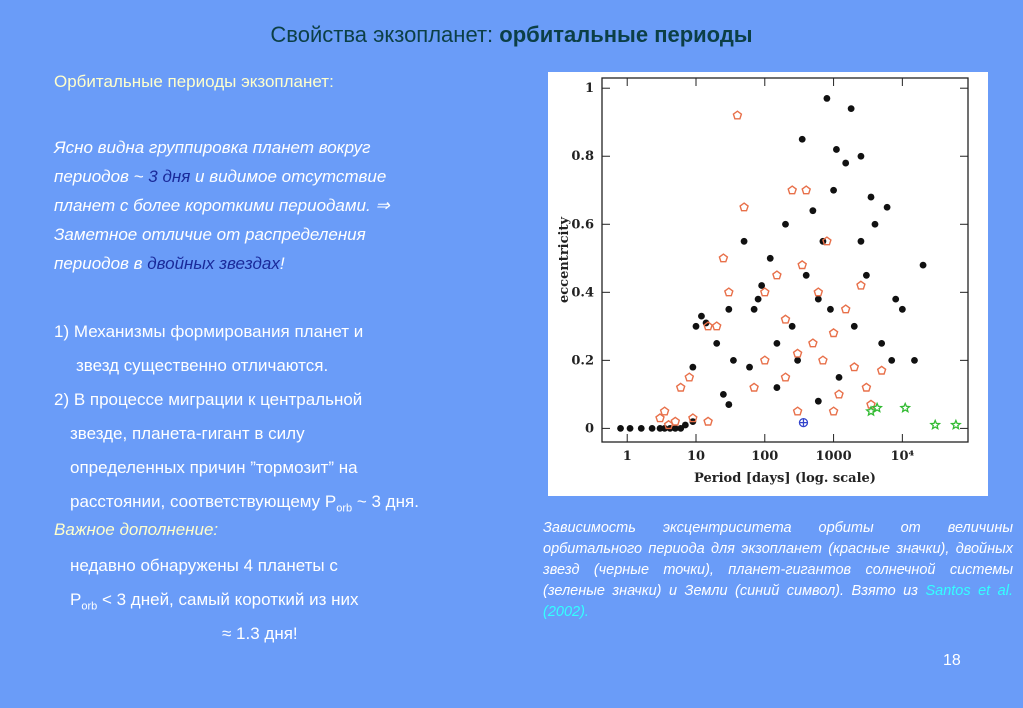 This screenshot has width=1023, height=708. What do you see at coordinates (209, 331) in the screenshot?
I see `list-line: 1) Механизмы формирования планет и` at bounding box center [209, 331].